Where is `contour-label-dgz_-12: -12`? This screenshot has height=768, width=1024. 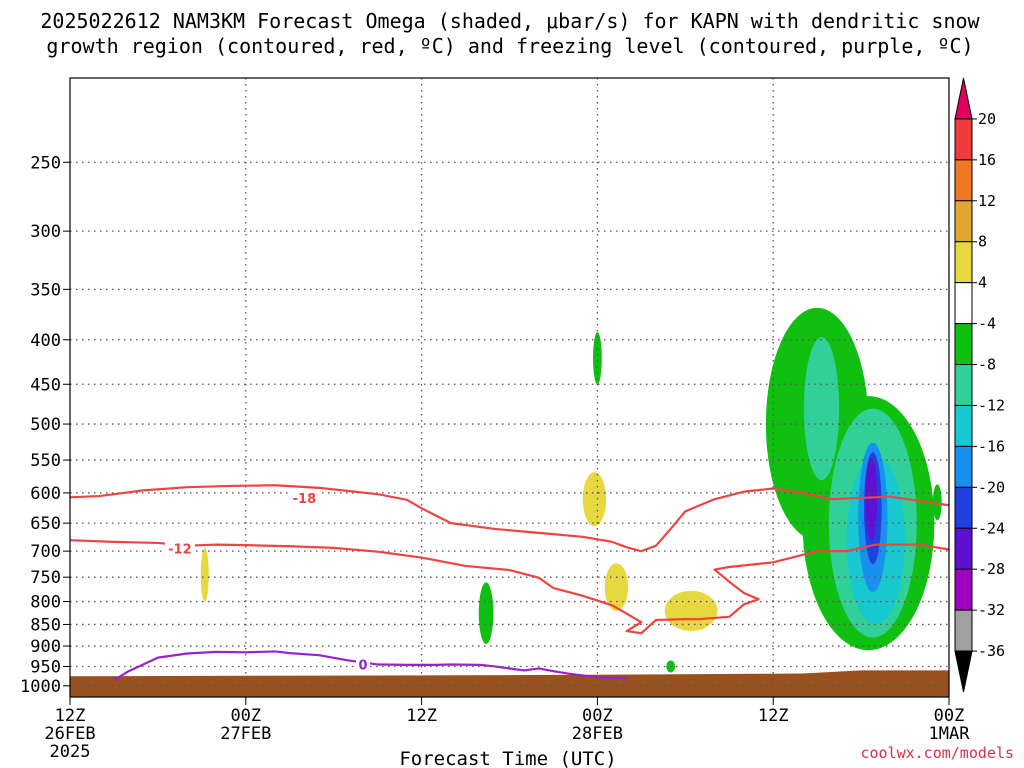
contour-label-dgz_-12: -12 is located at coordinates (180, 549).